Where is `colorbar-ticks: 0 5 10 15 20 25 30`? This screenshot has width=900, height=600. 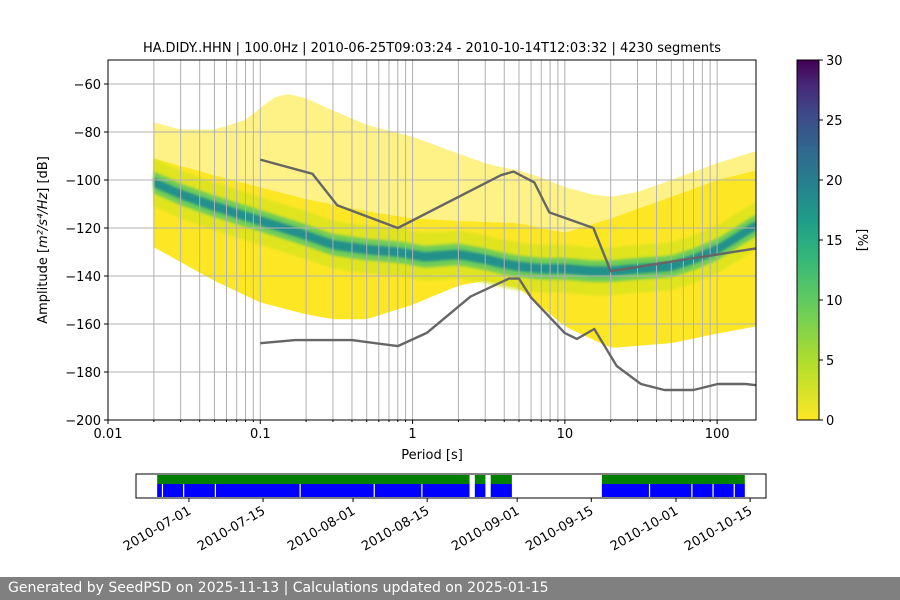
colorbar-ticks: 0 5 10 15 20 25 30 is located at coordinates (831, 241).